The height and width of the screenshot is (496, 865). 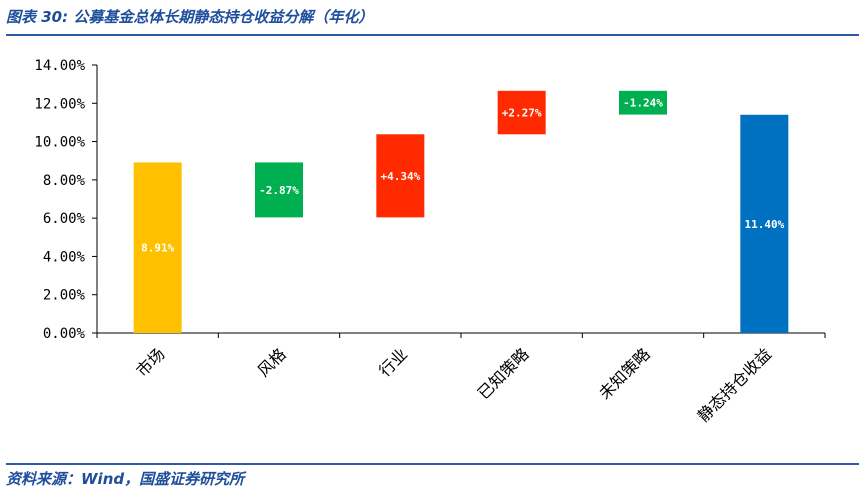 I want to click on y-tick-label: 8.00%, so click(x=64, y=181).